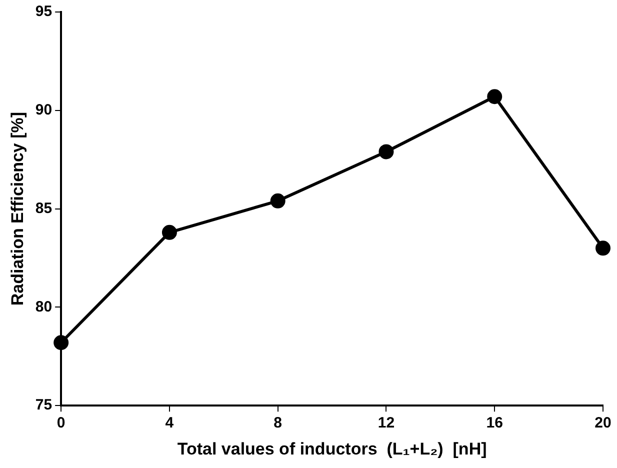 This screenshot has width=617, height=468. What do you see at coordinates (43, 307) in the screenshot?
I see `y-tick-label: 80` at bounding box center [43, 307].